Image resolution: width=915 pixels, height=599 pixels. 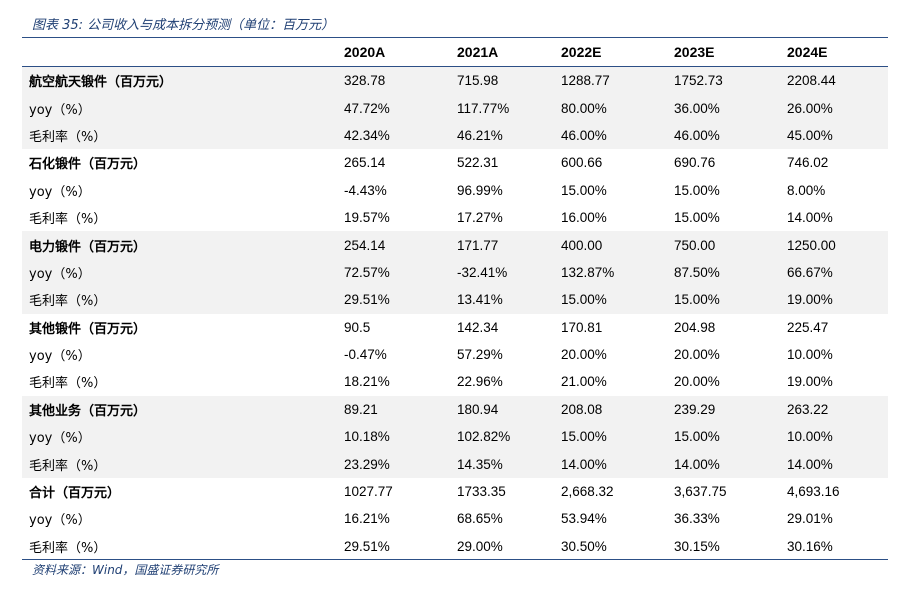 I want to click on value-cell: 1733.35, so click(x=481, y=492).